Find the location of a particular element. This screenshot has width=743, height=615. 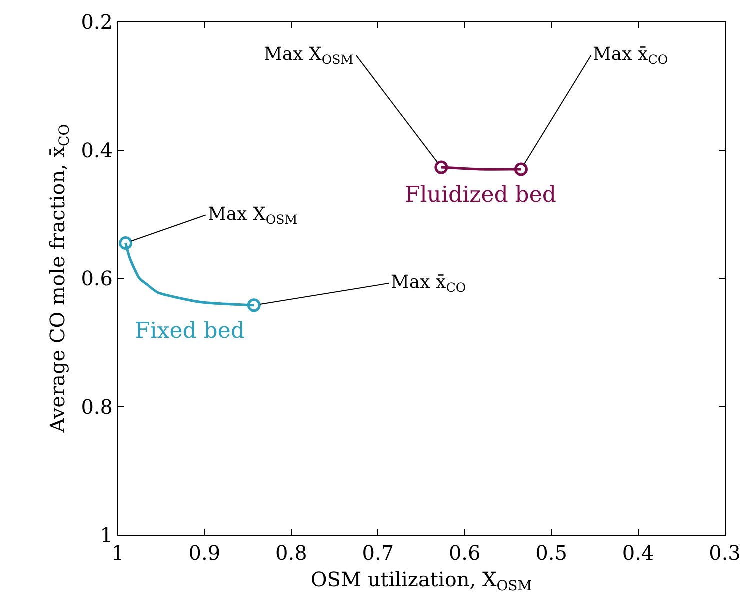

series-label: Fluidized bed is located at coordinates (480, 195).